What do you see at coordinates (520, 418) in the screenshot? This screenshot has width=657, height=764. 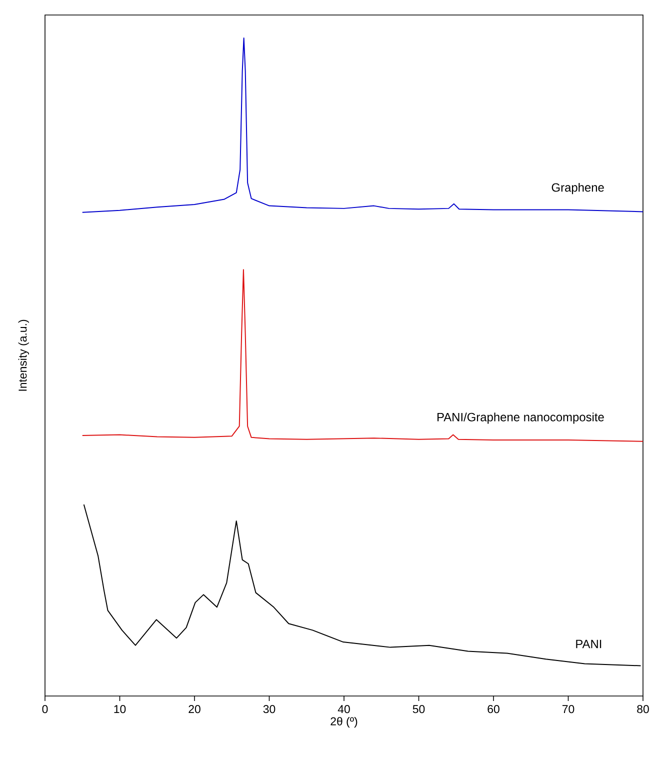 I see `series-label: PANI/Graphene nanocomposite` at bounding box center [520, 418].